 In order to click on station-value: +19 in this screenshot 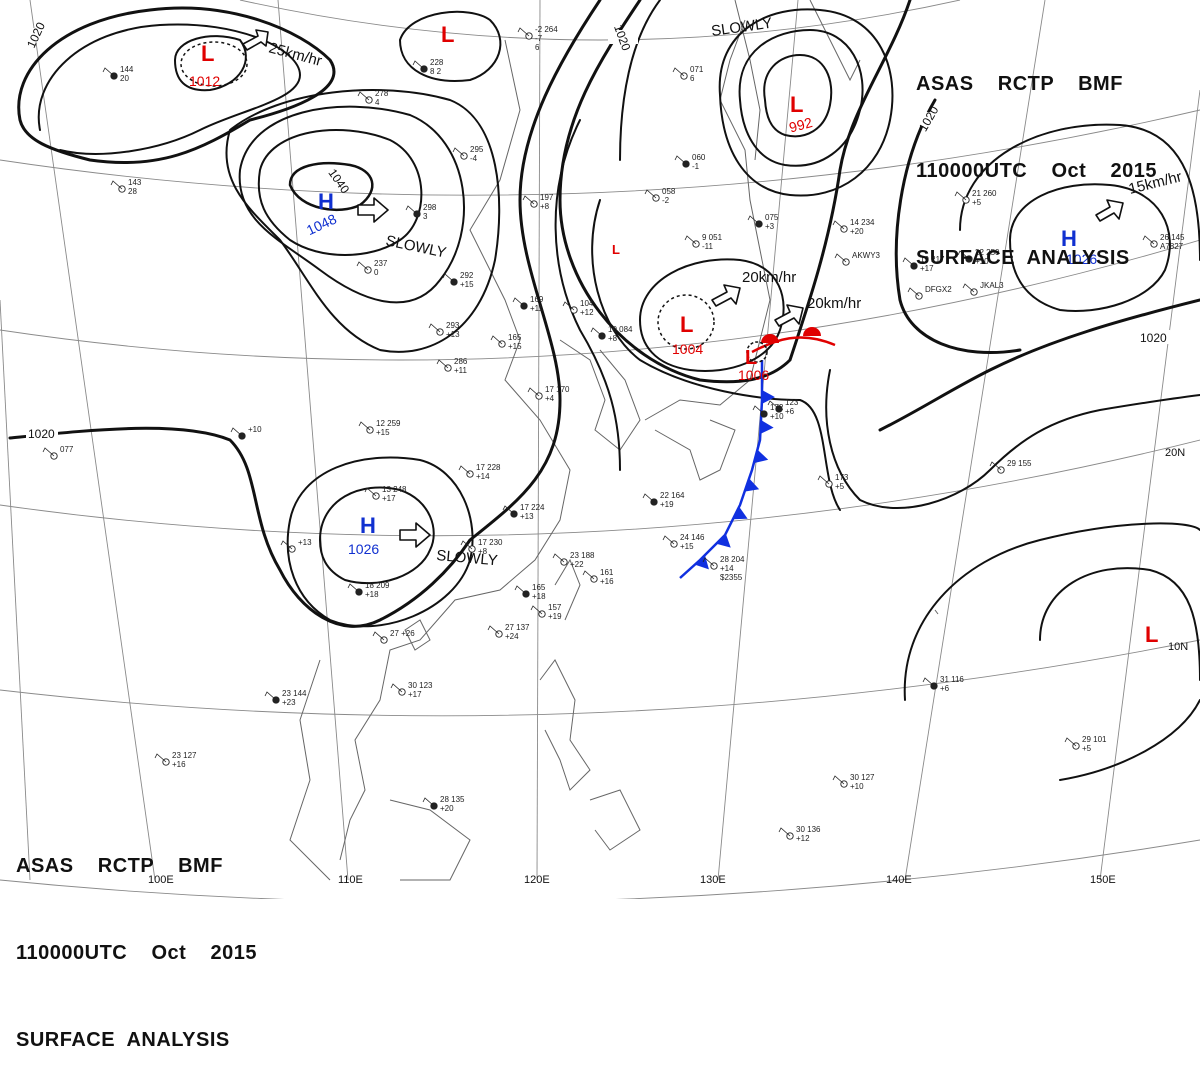, I will do `click(667, 504)`.